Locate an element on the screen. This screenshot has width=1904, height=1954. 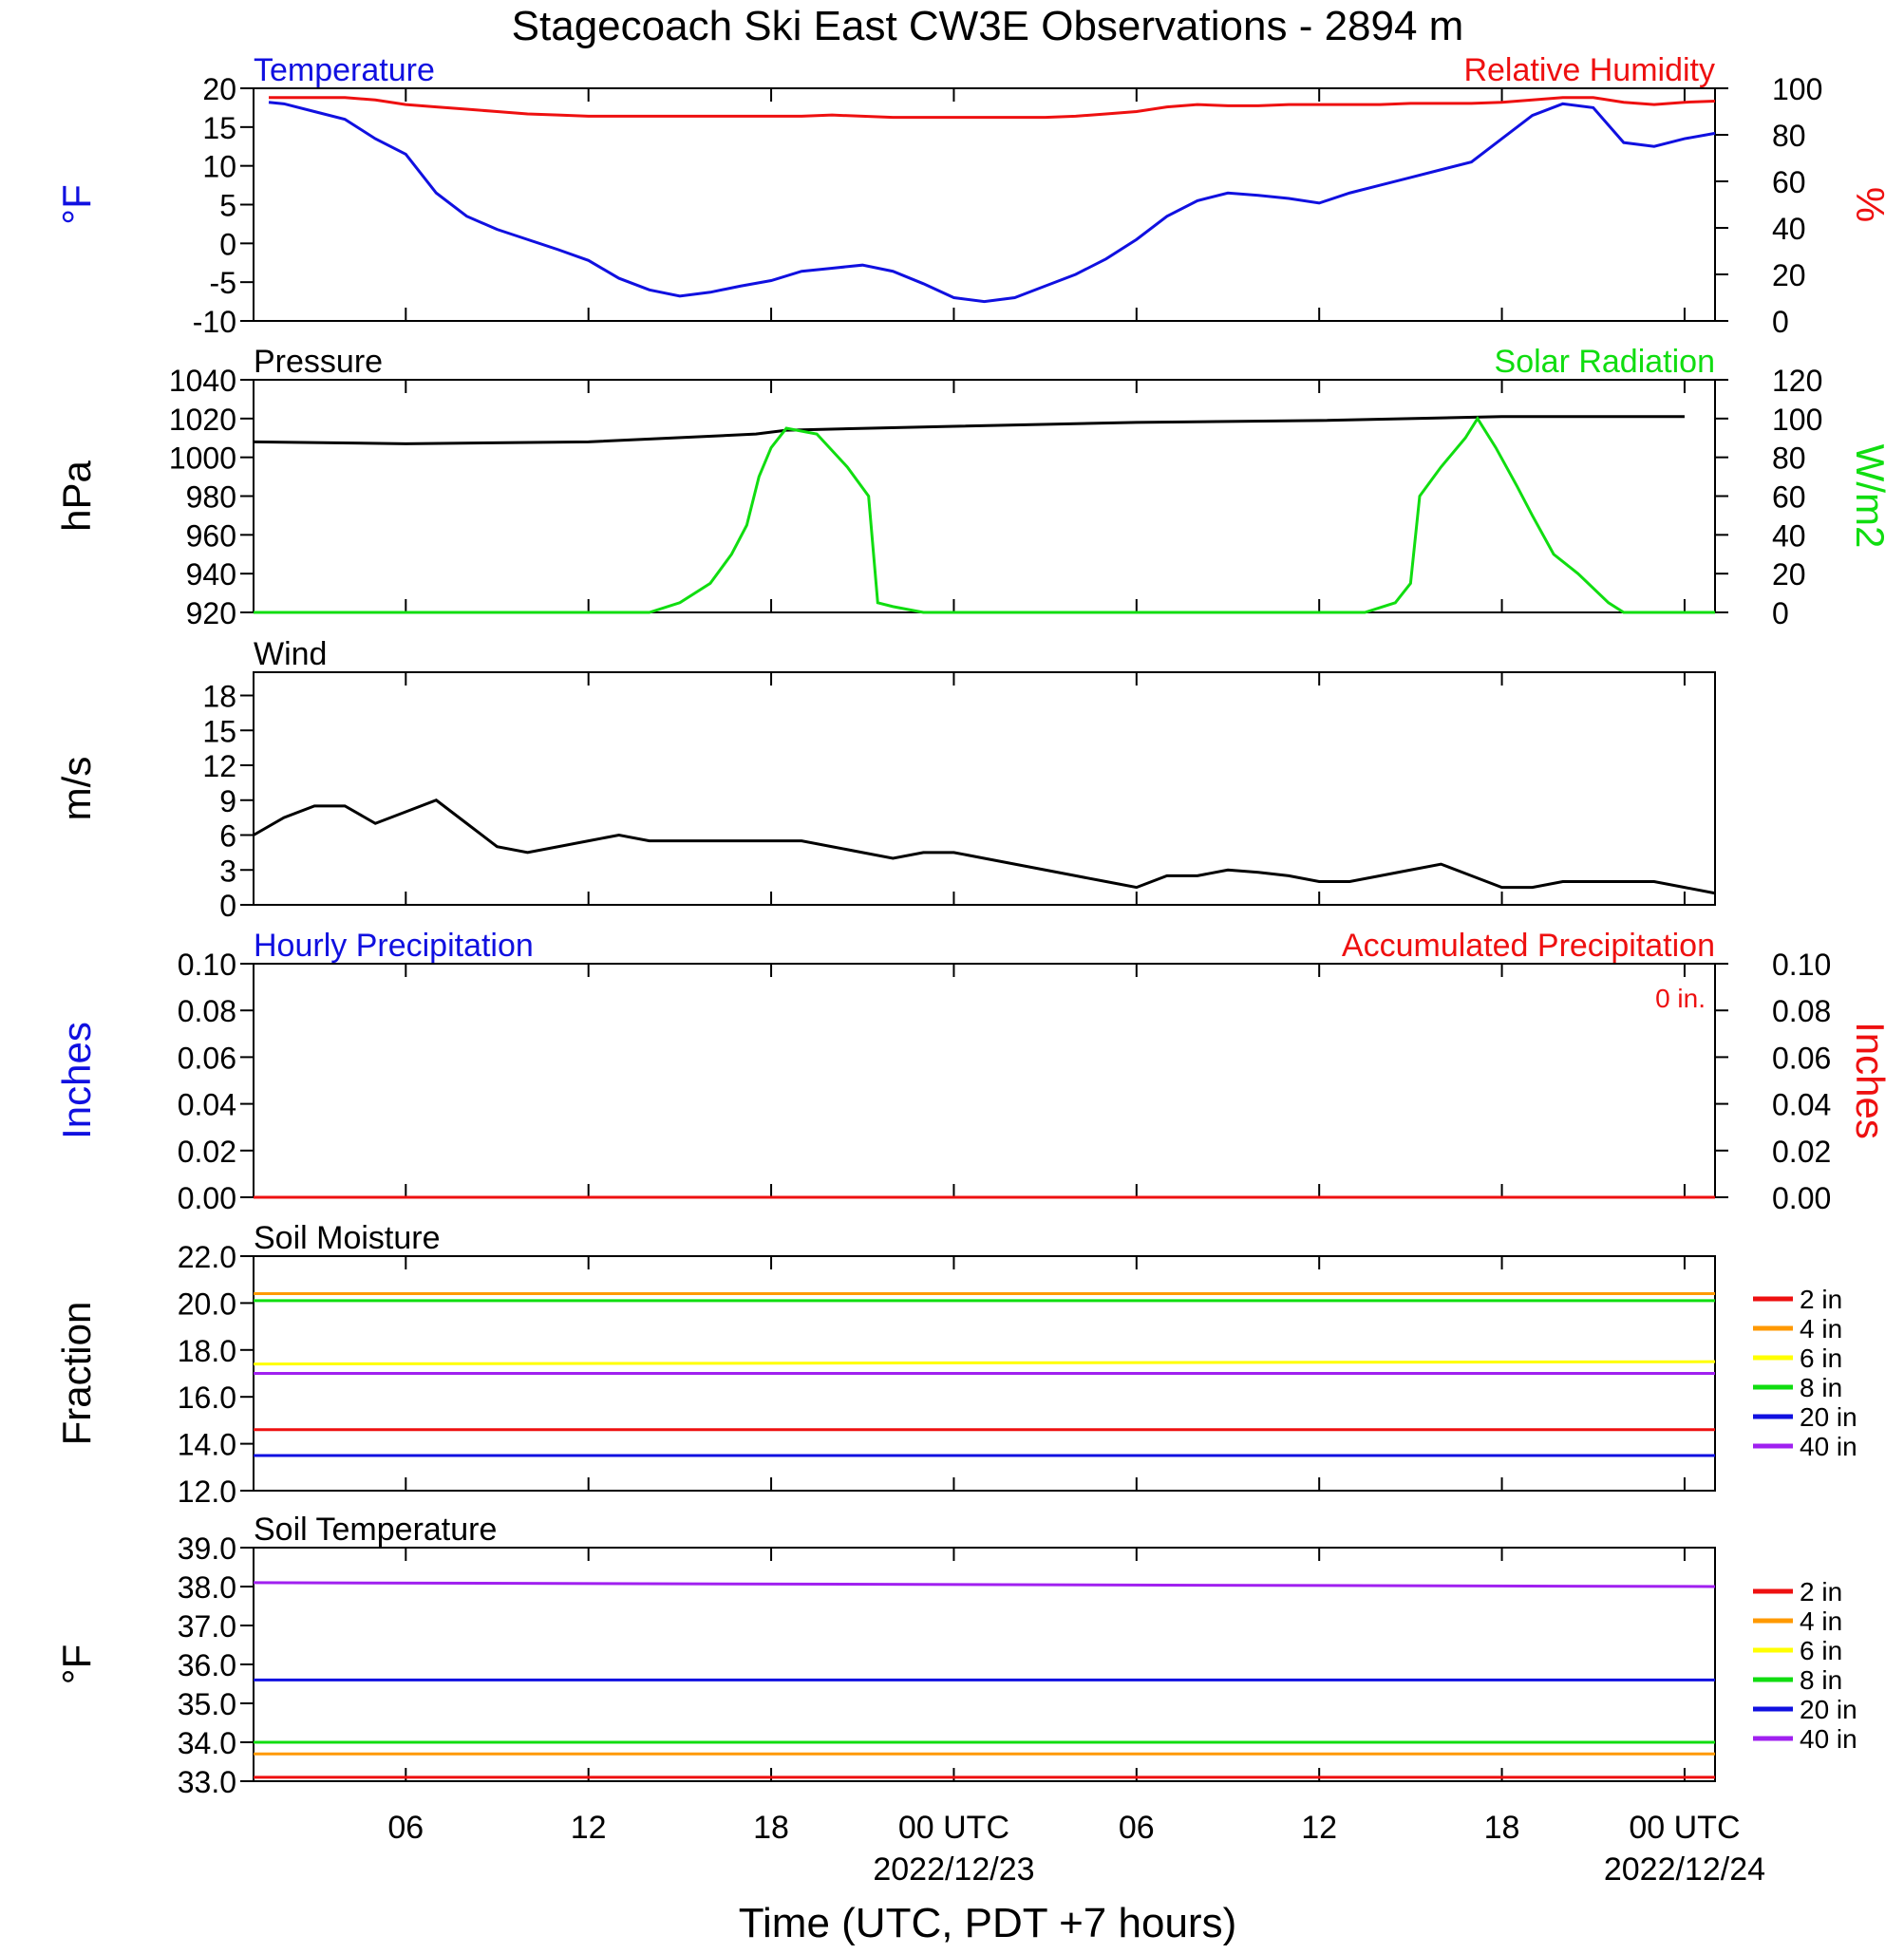
y2-tick-label: 0.00 is located at coordinates (1802, 1198).